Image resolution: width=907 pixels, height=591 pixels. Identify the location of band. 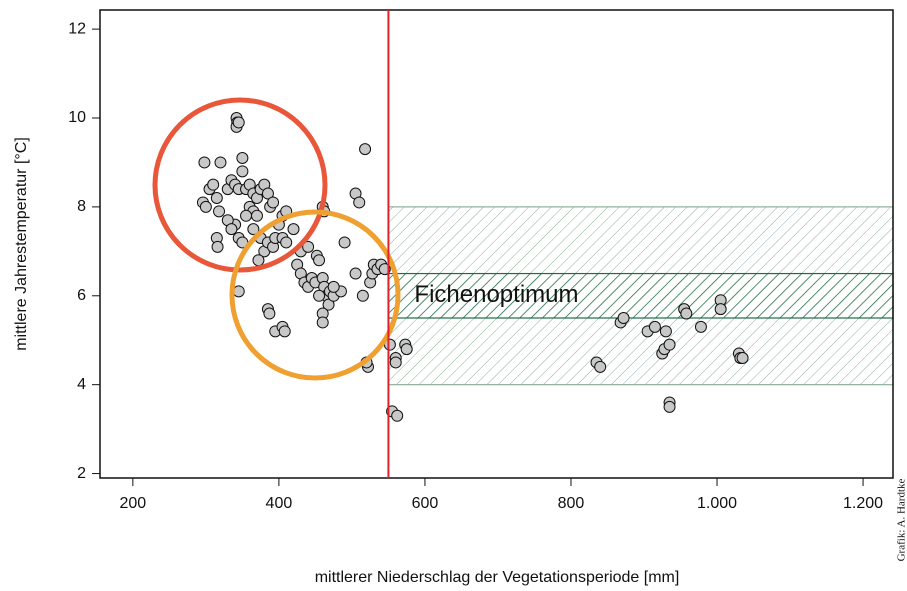
(640, 295).